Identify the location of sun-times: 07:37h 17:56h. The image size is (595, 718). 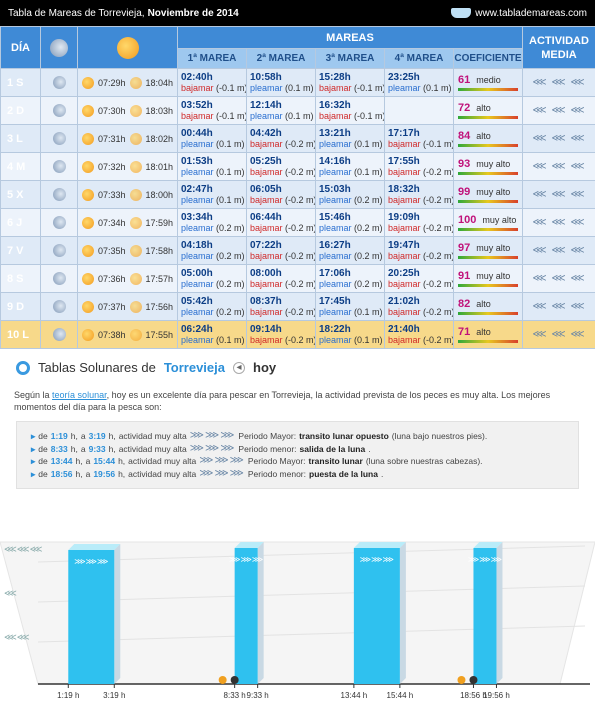
(127, 306).